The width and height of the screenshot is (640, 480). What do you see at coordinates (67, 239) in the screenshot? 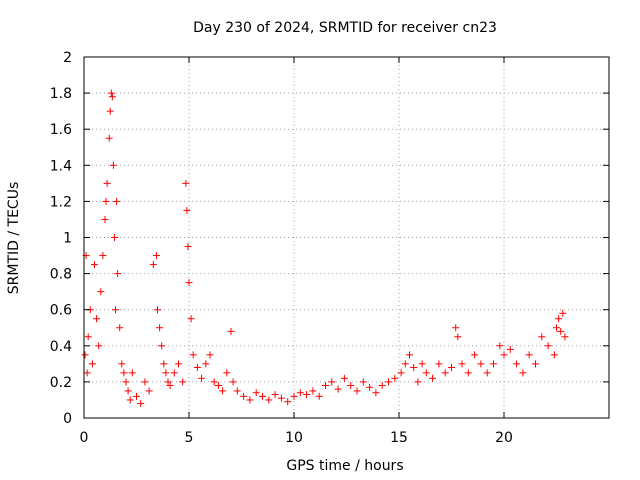
I see `y-tick-label: 1` at bounding box center [67, 239].